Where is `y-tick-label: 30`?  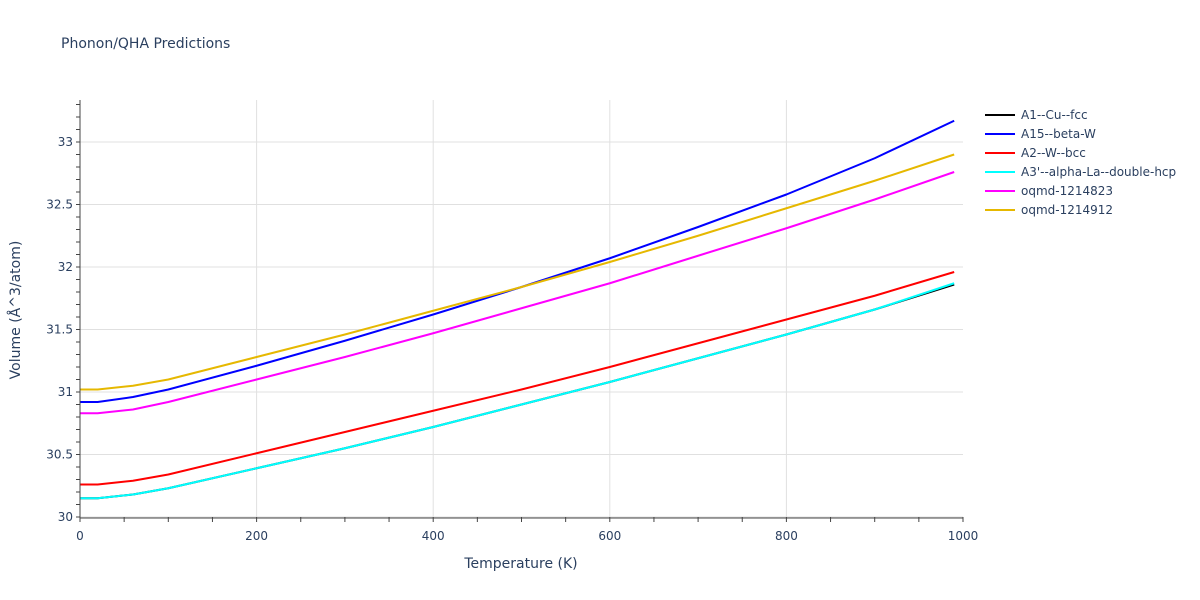 y-tick-label: 30 is located at coordinates (65, 517).